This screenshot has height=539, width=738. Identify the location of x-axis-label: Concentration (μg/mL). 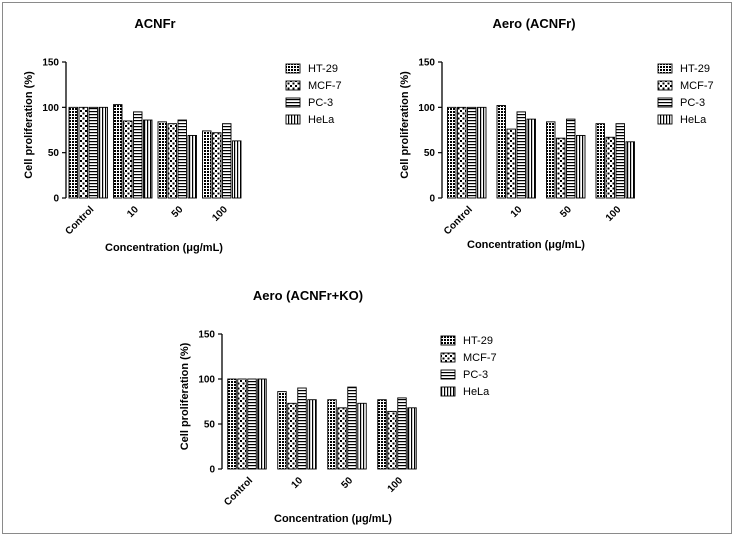
(526, 245).